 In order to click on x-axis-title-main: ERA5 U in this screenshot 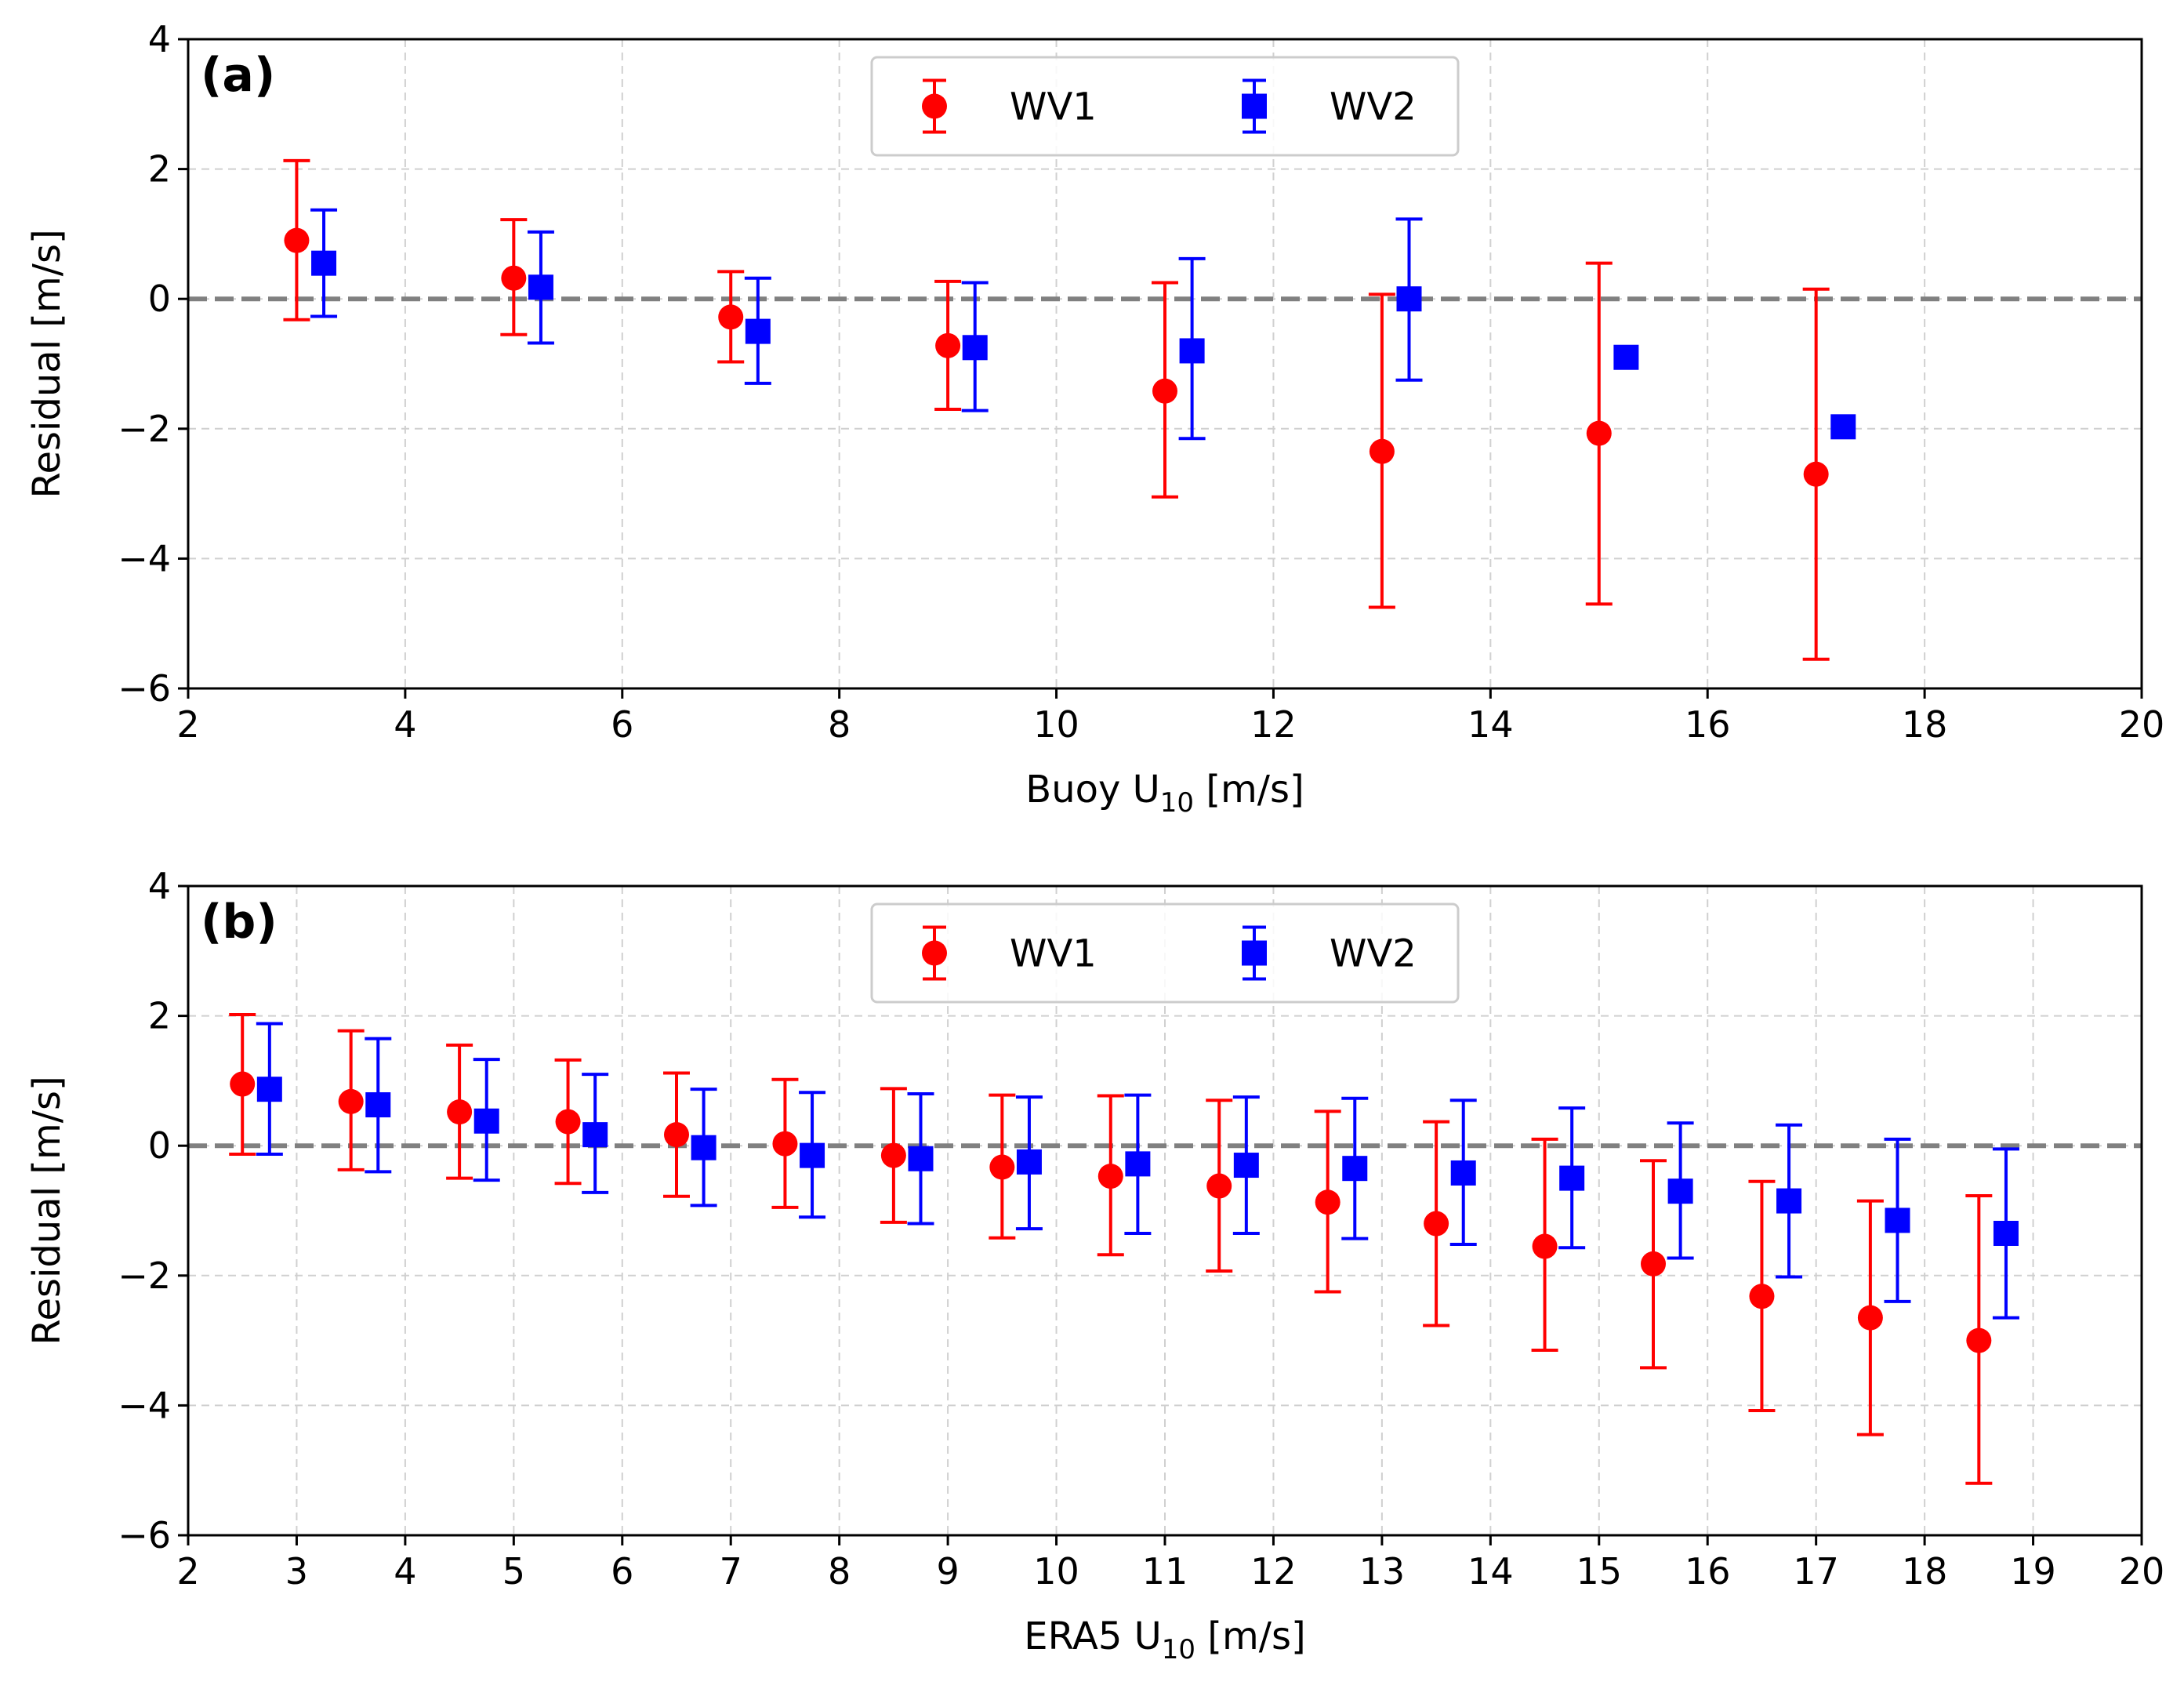, I will do `click(1093, 1636)`.